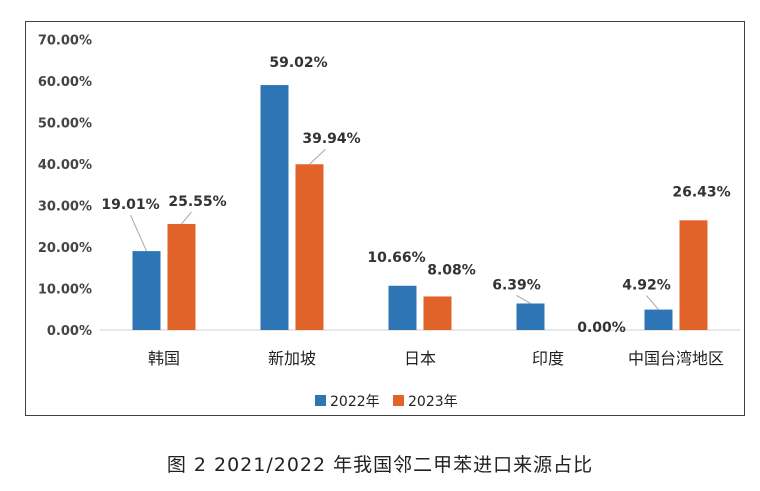  I want to click on y-tick-label: 40.00%, so click(65, 165).